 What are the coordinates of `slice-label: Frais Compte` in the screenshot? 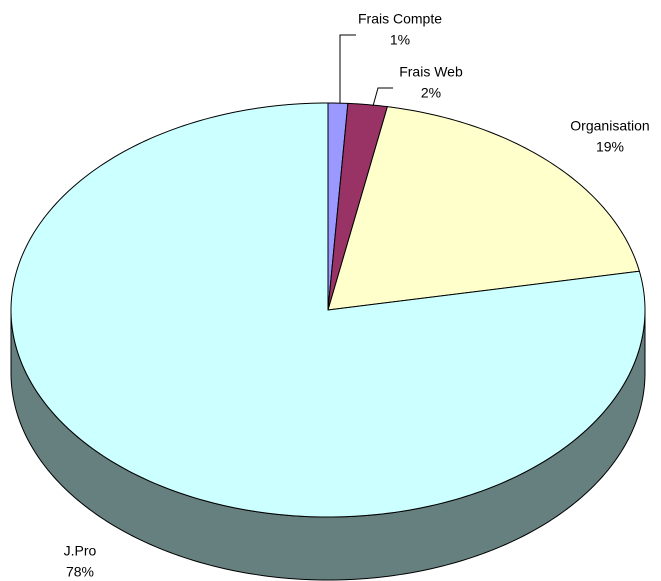 It's located at (400, 19).